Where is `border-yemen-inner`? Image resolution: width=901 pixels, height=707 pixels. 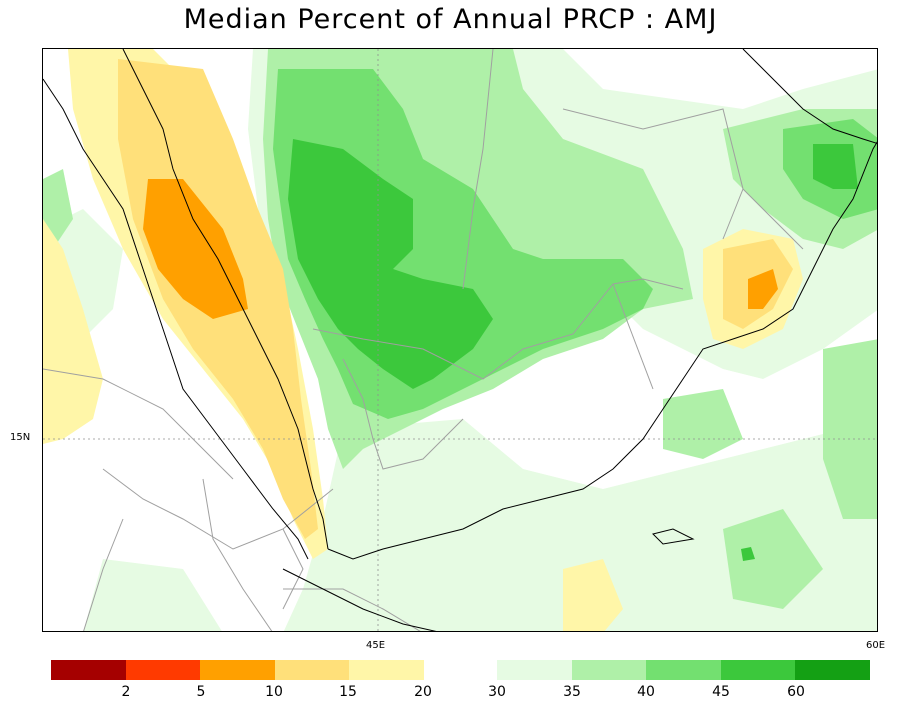 border-yemen-inner is located at coordinates (403, 414).